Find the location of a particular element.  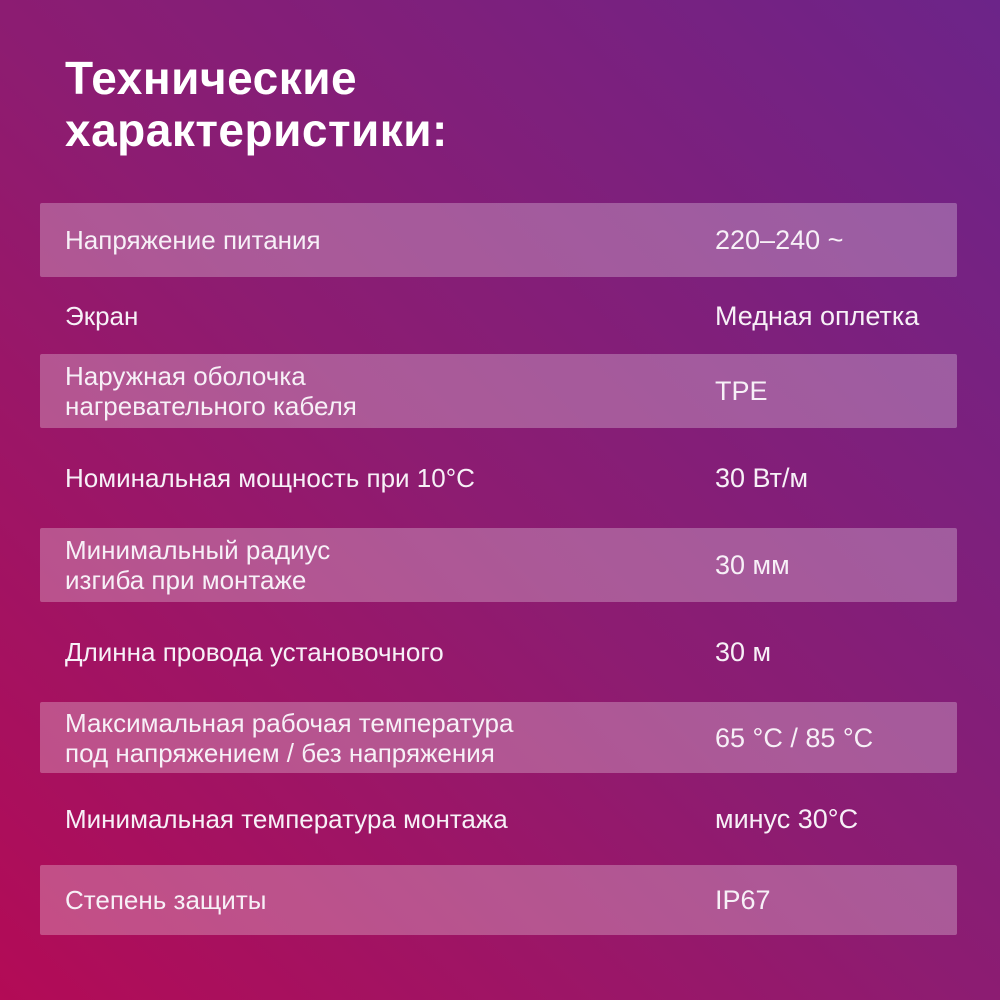

spec-value: 65 °C / 85 °C is located at coordinates (794, 737).